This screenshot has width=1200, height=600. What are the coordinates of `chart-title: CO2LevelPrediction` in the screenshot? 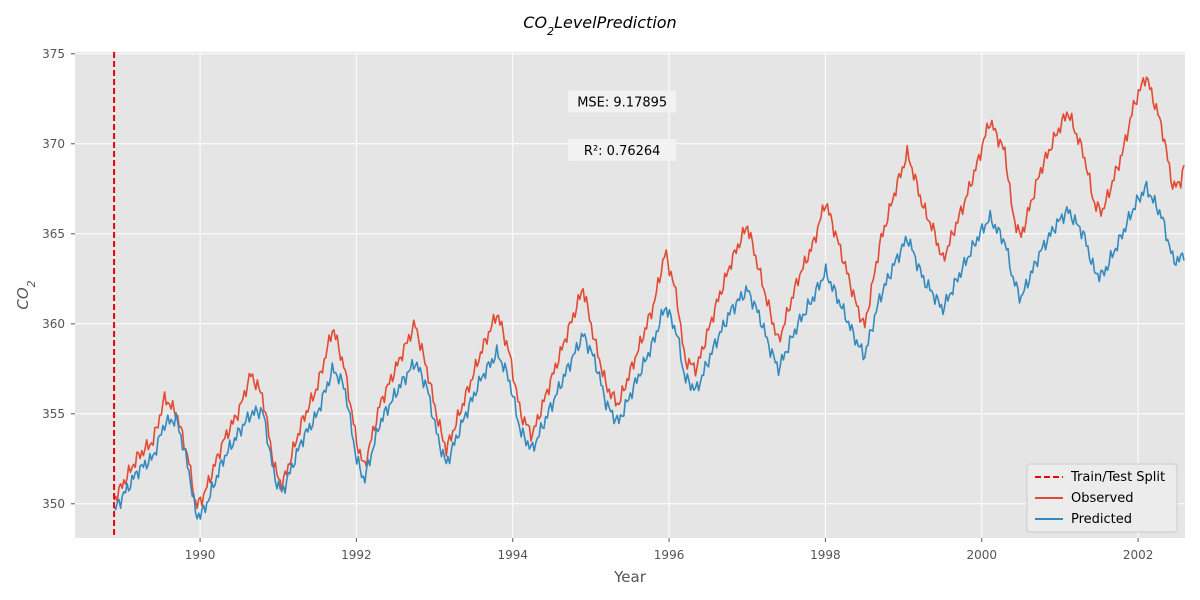 It's located at (599, 25).